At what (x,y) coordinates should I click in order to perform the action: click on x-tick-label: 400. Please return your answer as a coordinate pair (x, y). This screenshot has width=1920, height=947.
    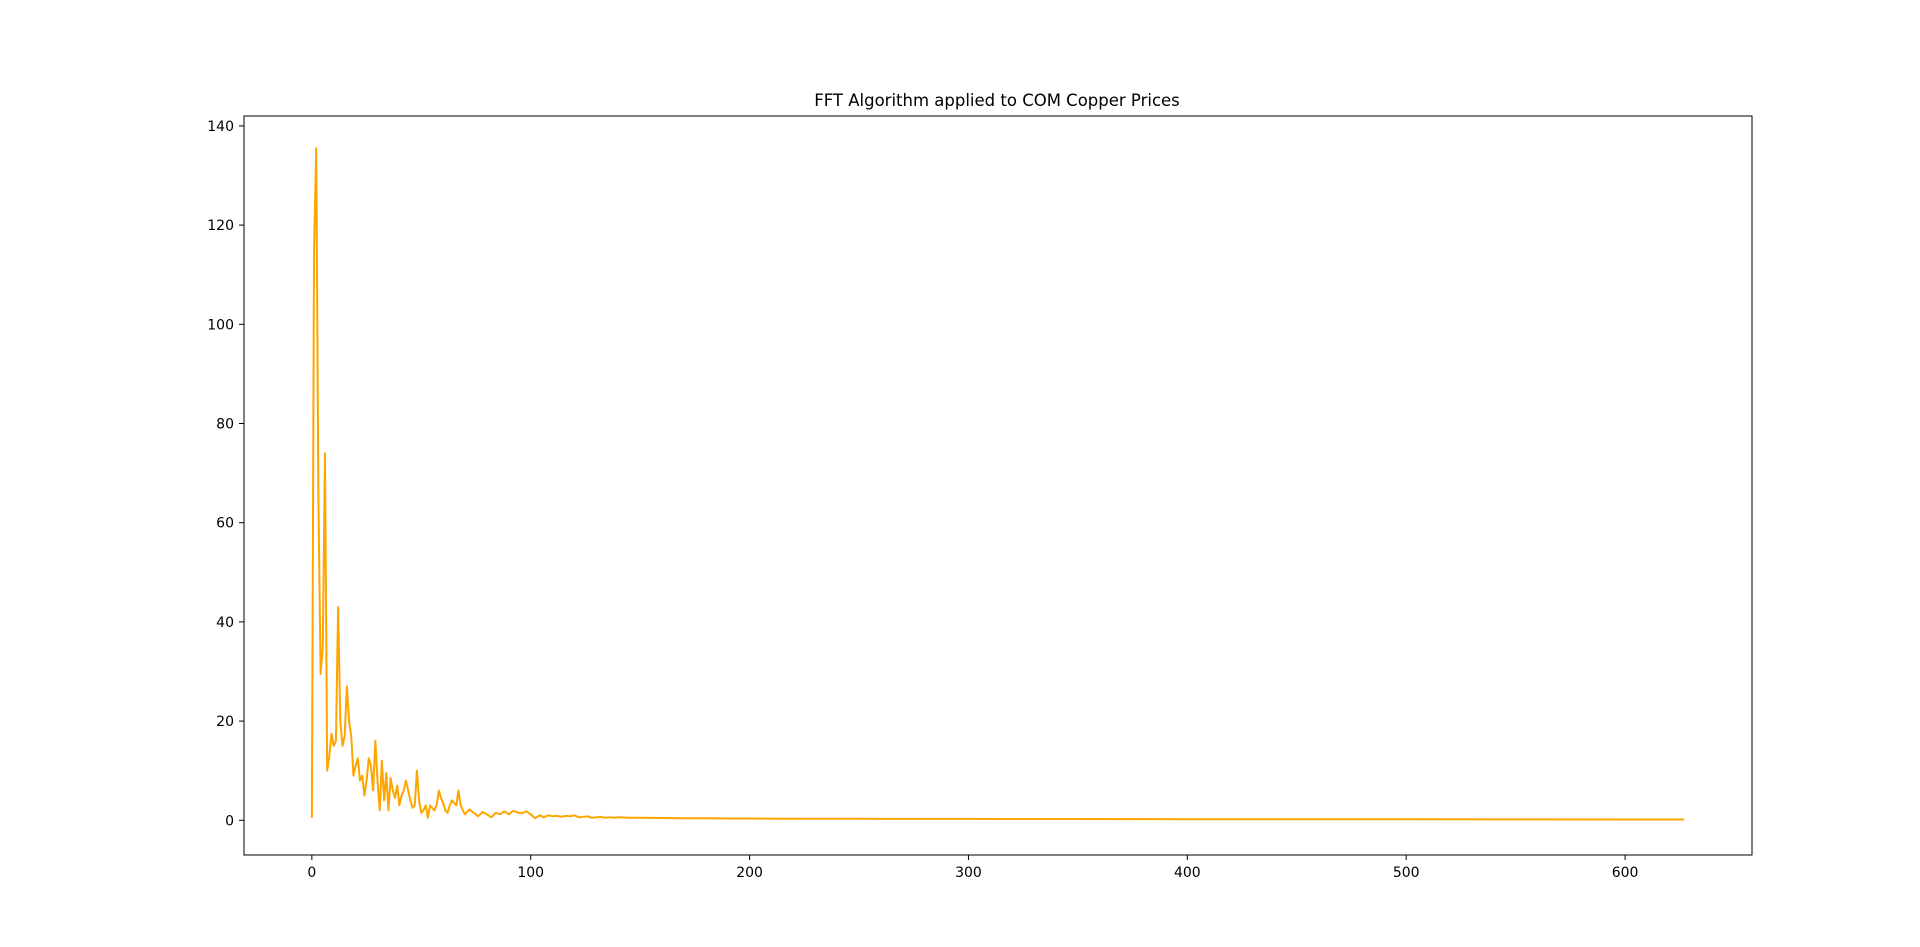
    Looking at the image, I should click on (1187, 873).